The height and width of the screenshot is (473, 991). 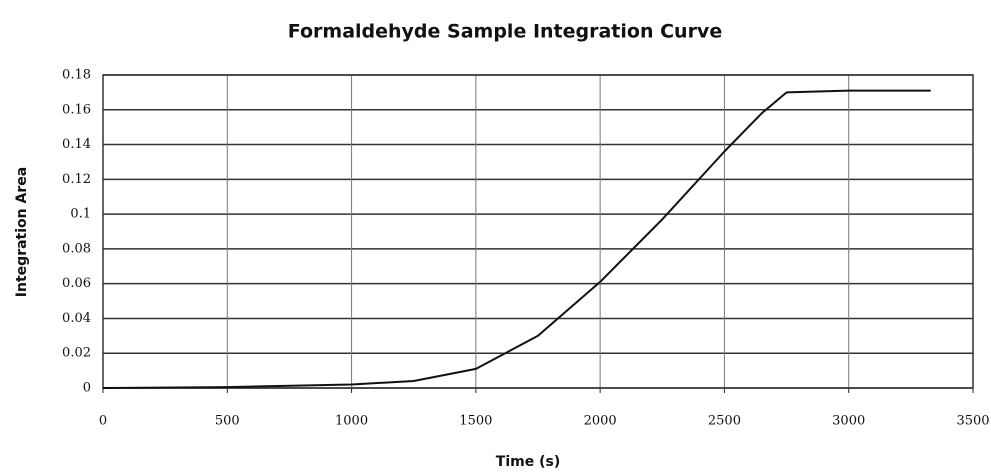 What do you see at coordinates (76, 75) in the screenshot?
I see `y-tick-label: 0.18` at bounding box center [76, 75].